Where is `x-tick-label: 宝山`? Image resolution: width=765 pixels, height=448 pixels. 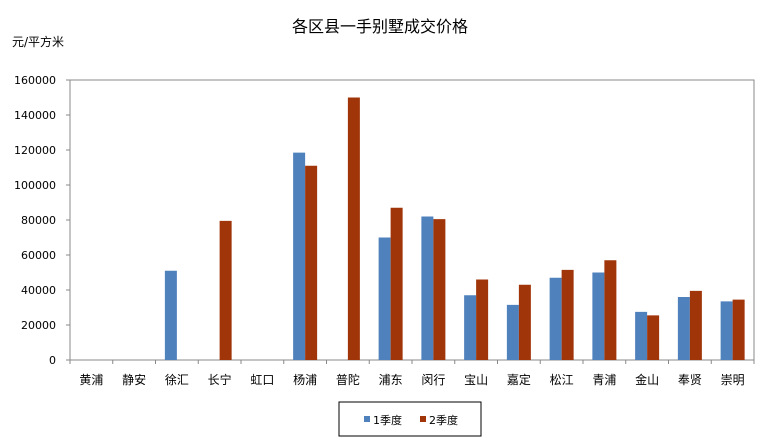
x-tick-label: 宝山 is located at coordinates (476, 380).